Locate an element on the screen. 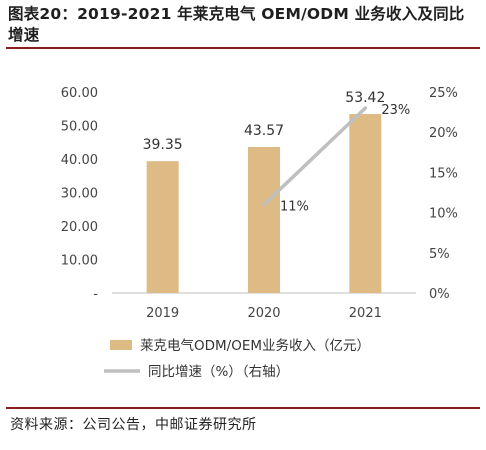 The width and height of the screenshot is (486, 450). growth-rate-line is located at coordinates (315, 156).